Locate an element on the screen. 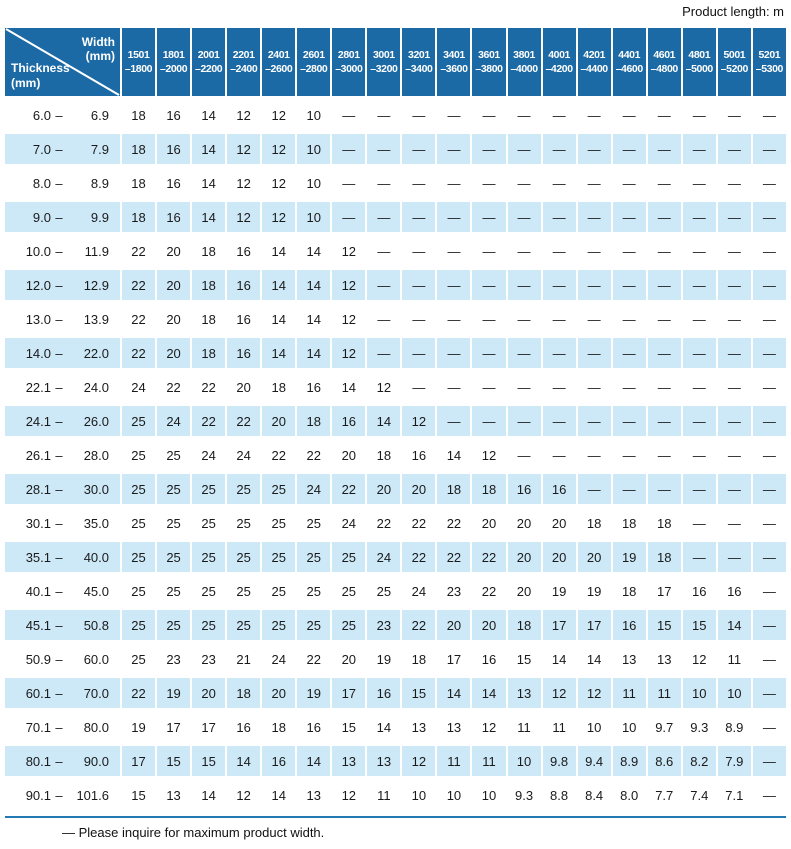 The width and height of the screenshot is (791, 849). thickness-min: 90.1 is located at coordinates (38, 795).